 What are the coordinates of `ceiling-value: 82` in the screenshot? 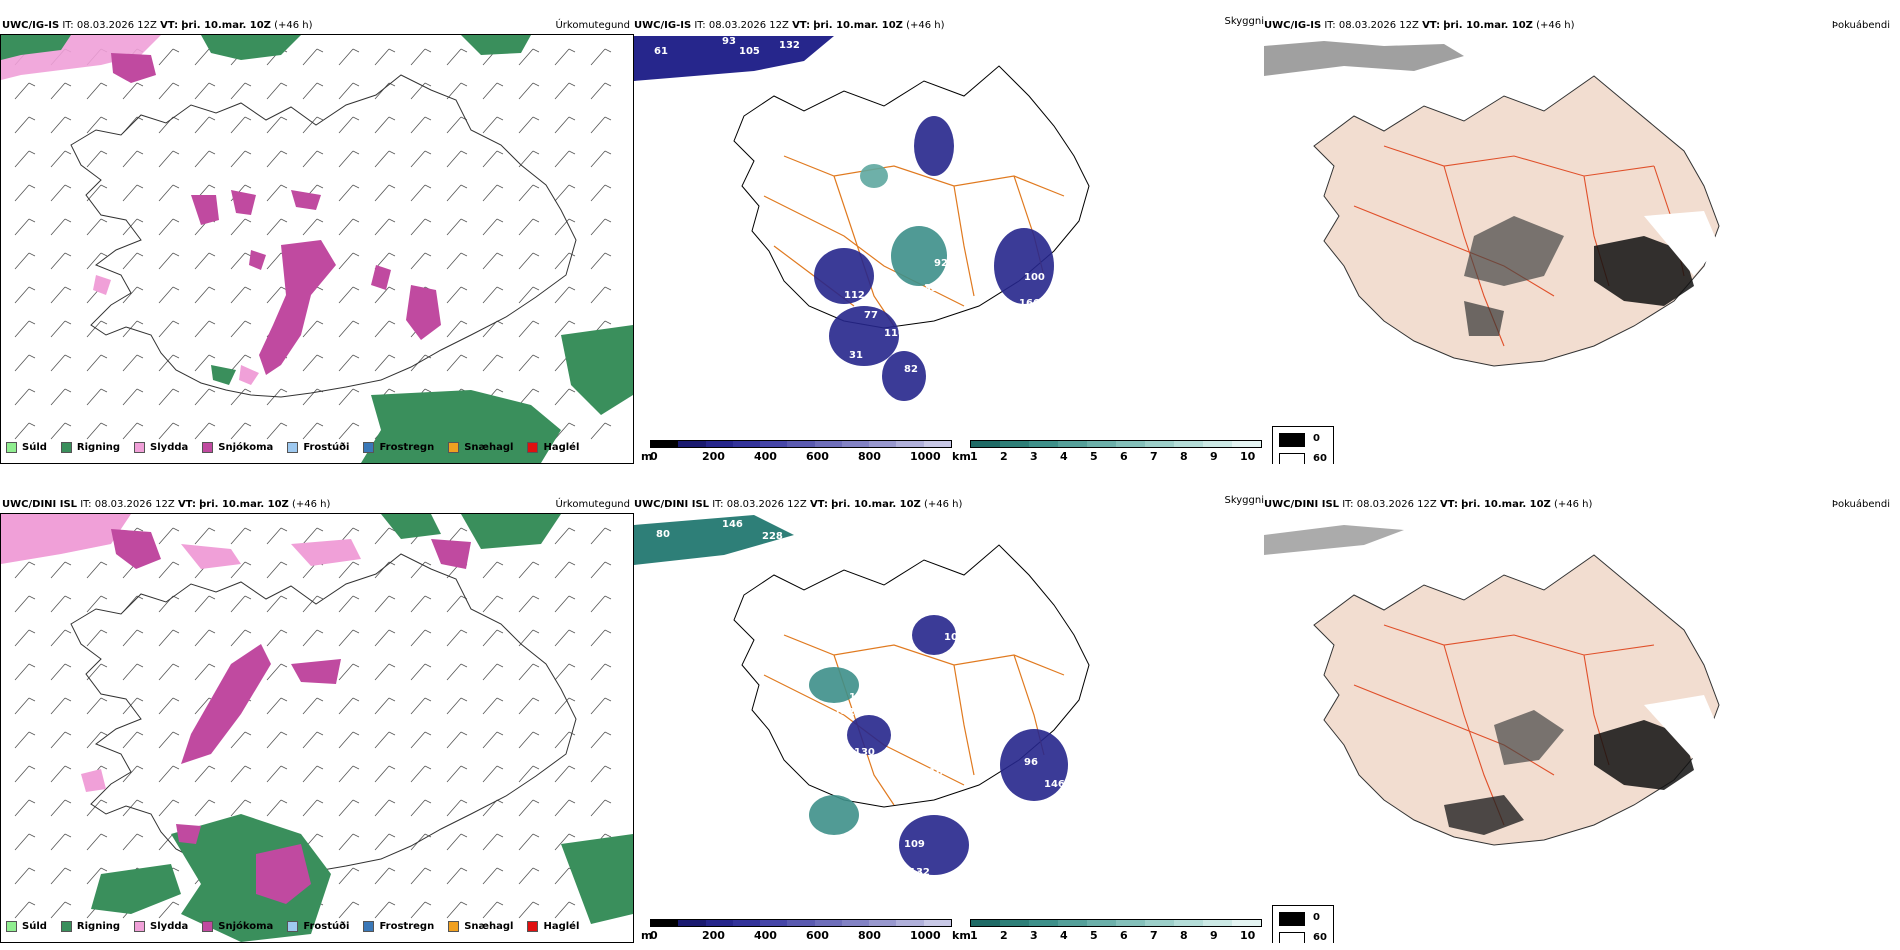 It's located at (911, 369).